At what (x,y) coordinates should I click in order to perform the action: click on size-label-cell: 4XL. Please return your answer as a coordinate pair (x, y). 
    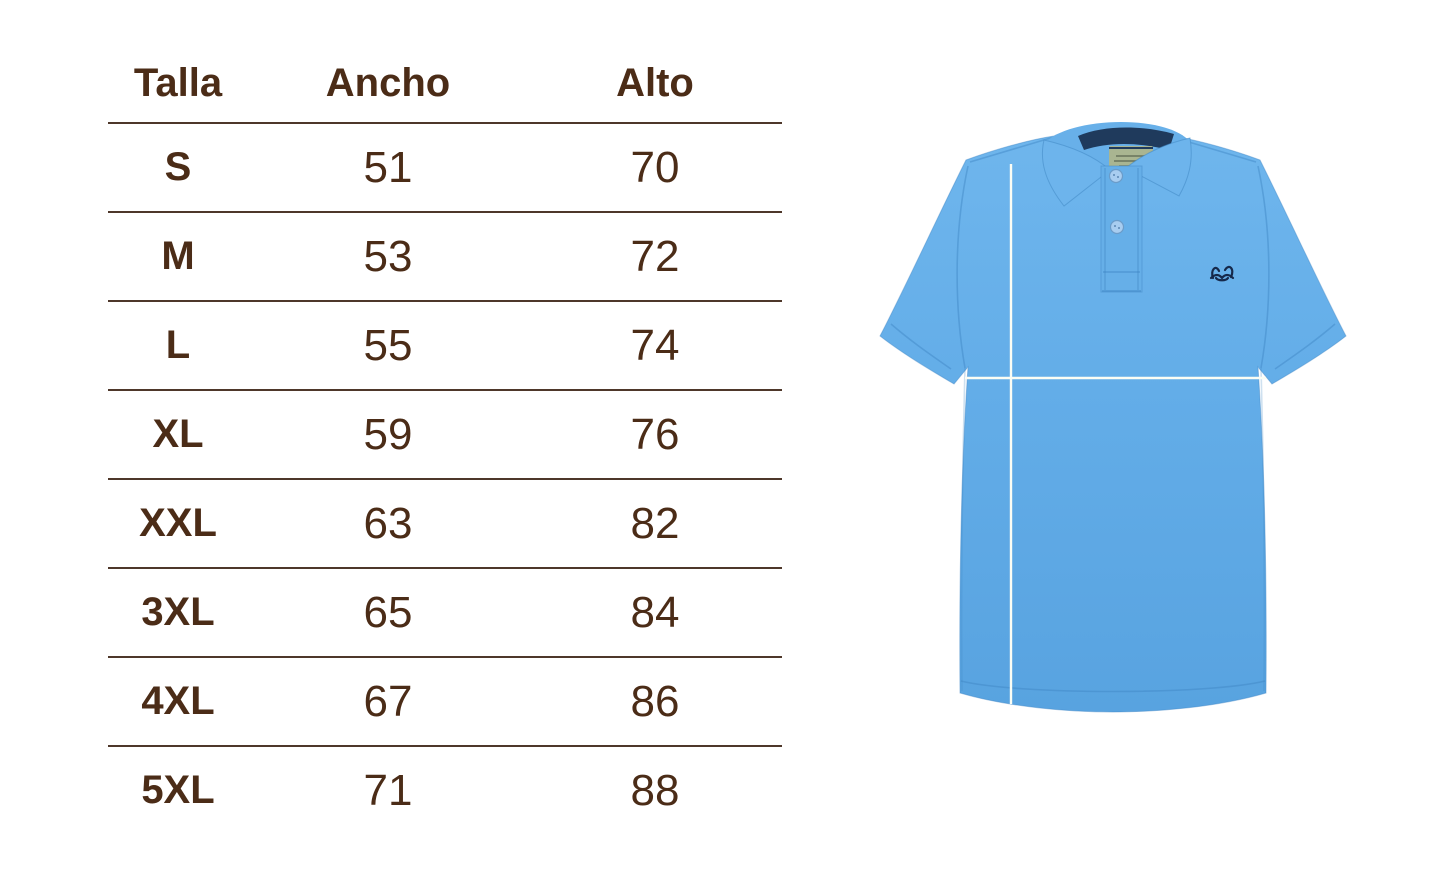
    Looking at the image, I should click on (178, 702).